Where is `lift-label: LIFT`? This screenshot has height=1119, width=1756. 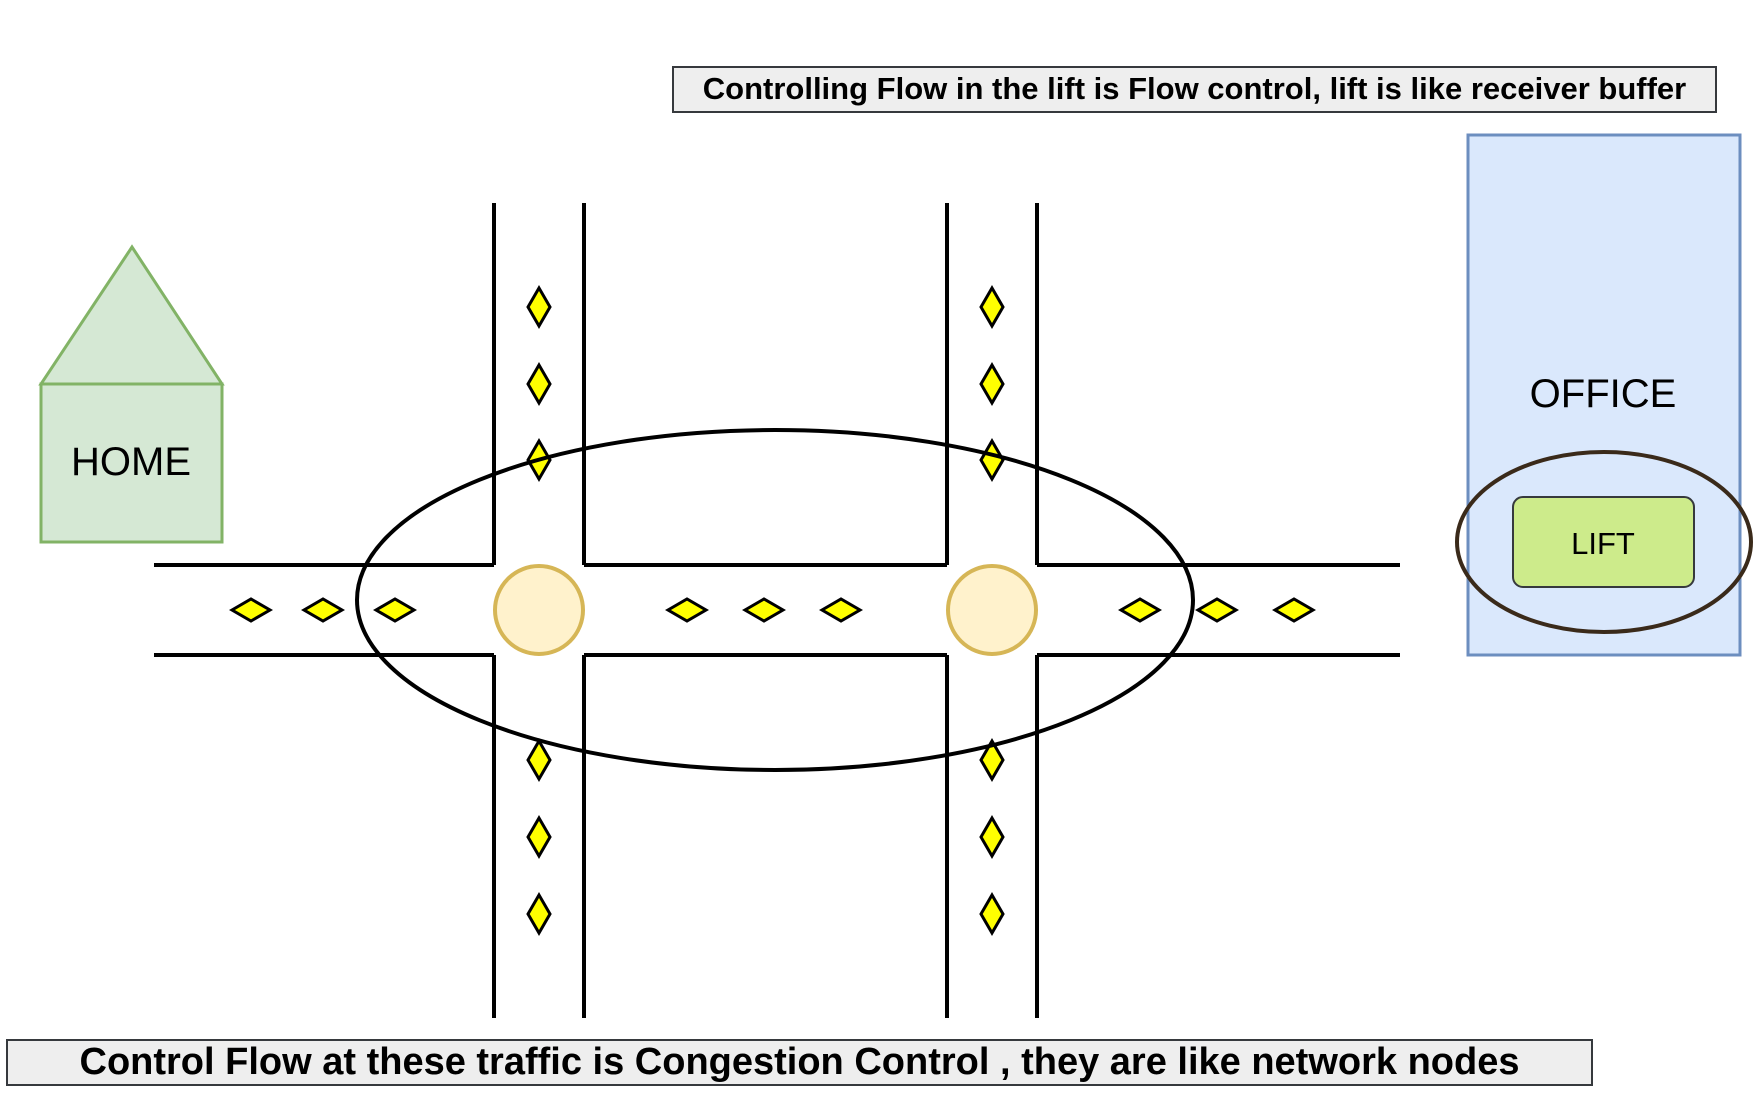
lift-label: LIFT is located at coordinates (1603, 543).